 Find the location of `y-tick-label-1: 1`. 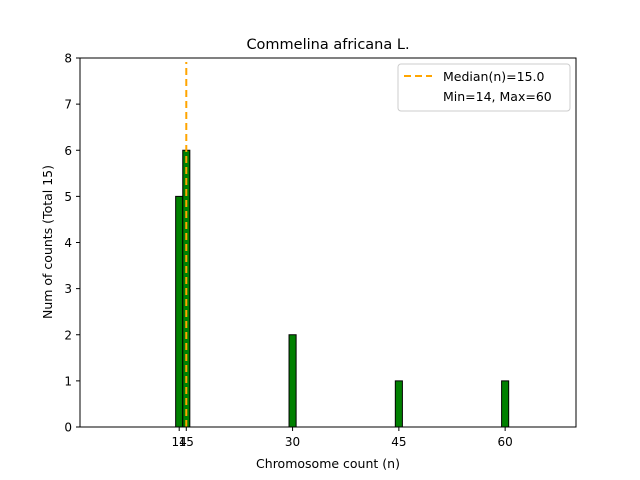

y-tick-label-1: 1 is located at coordinates (68, 381).